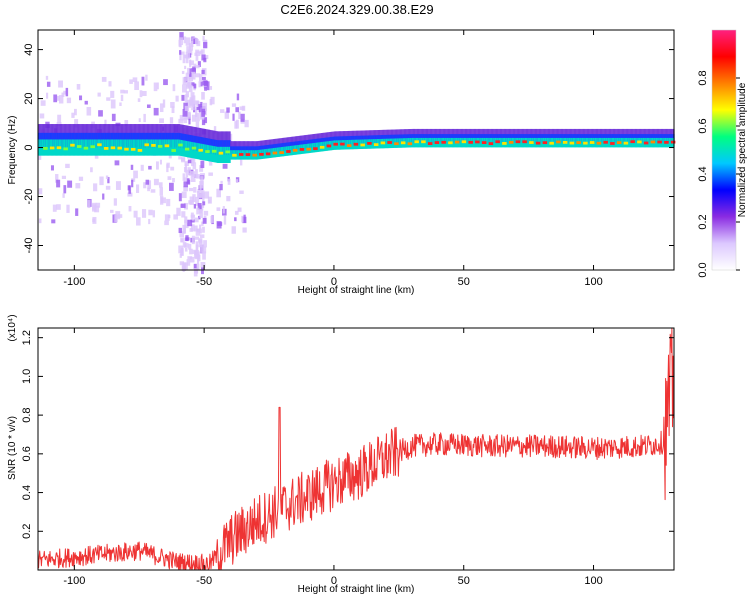  What do you see at coordinates (74, 282) in the screenshot?
I see `spectrogram-x-tick-label: -100` at bounding box center [74, 282].